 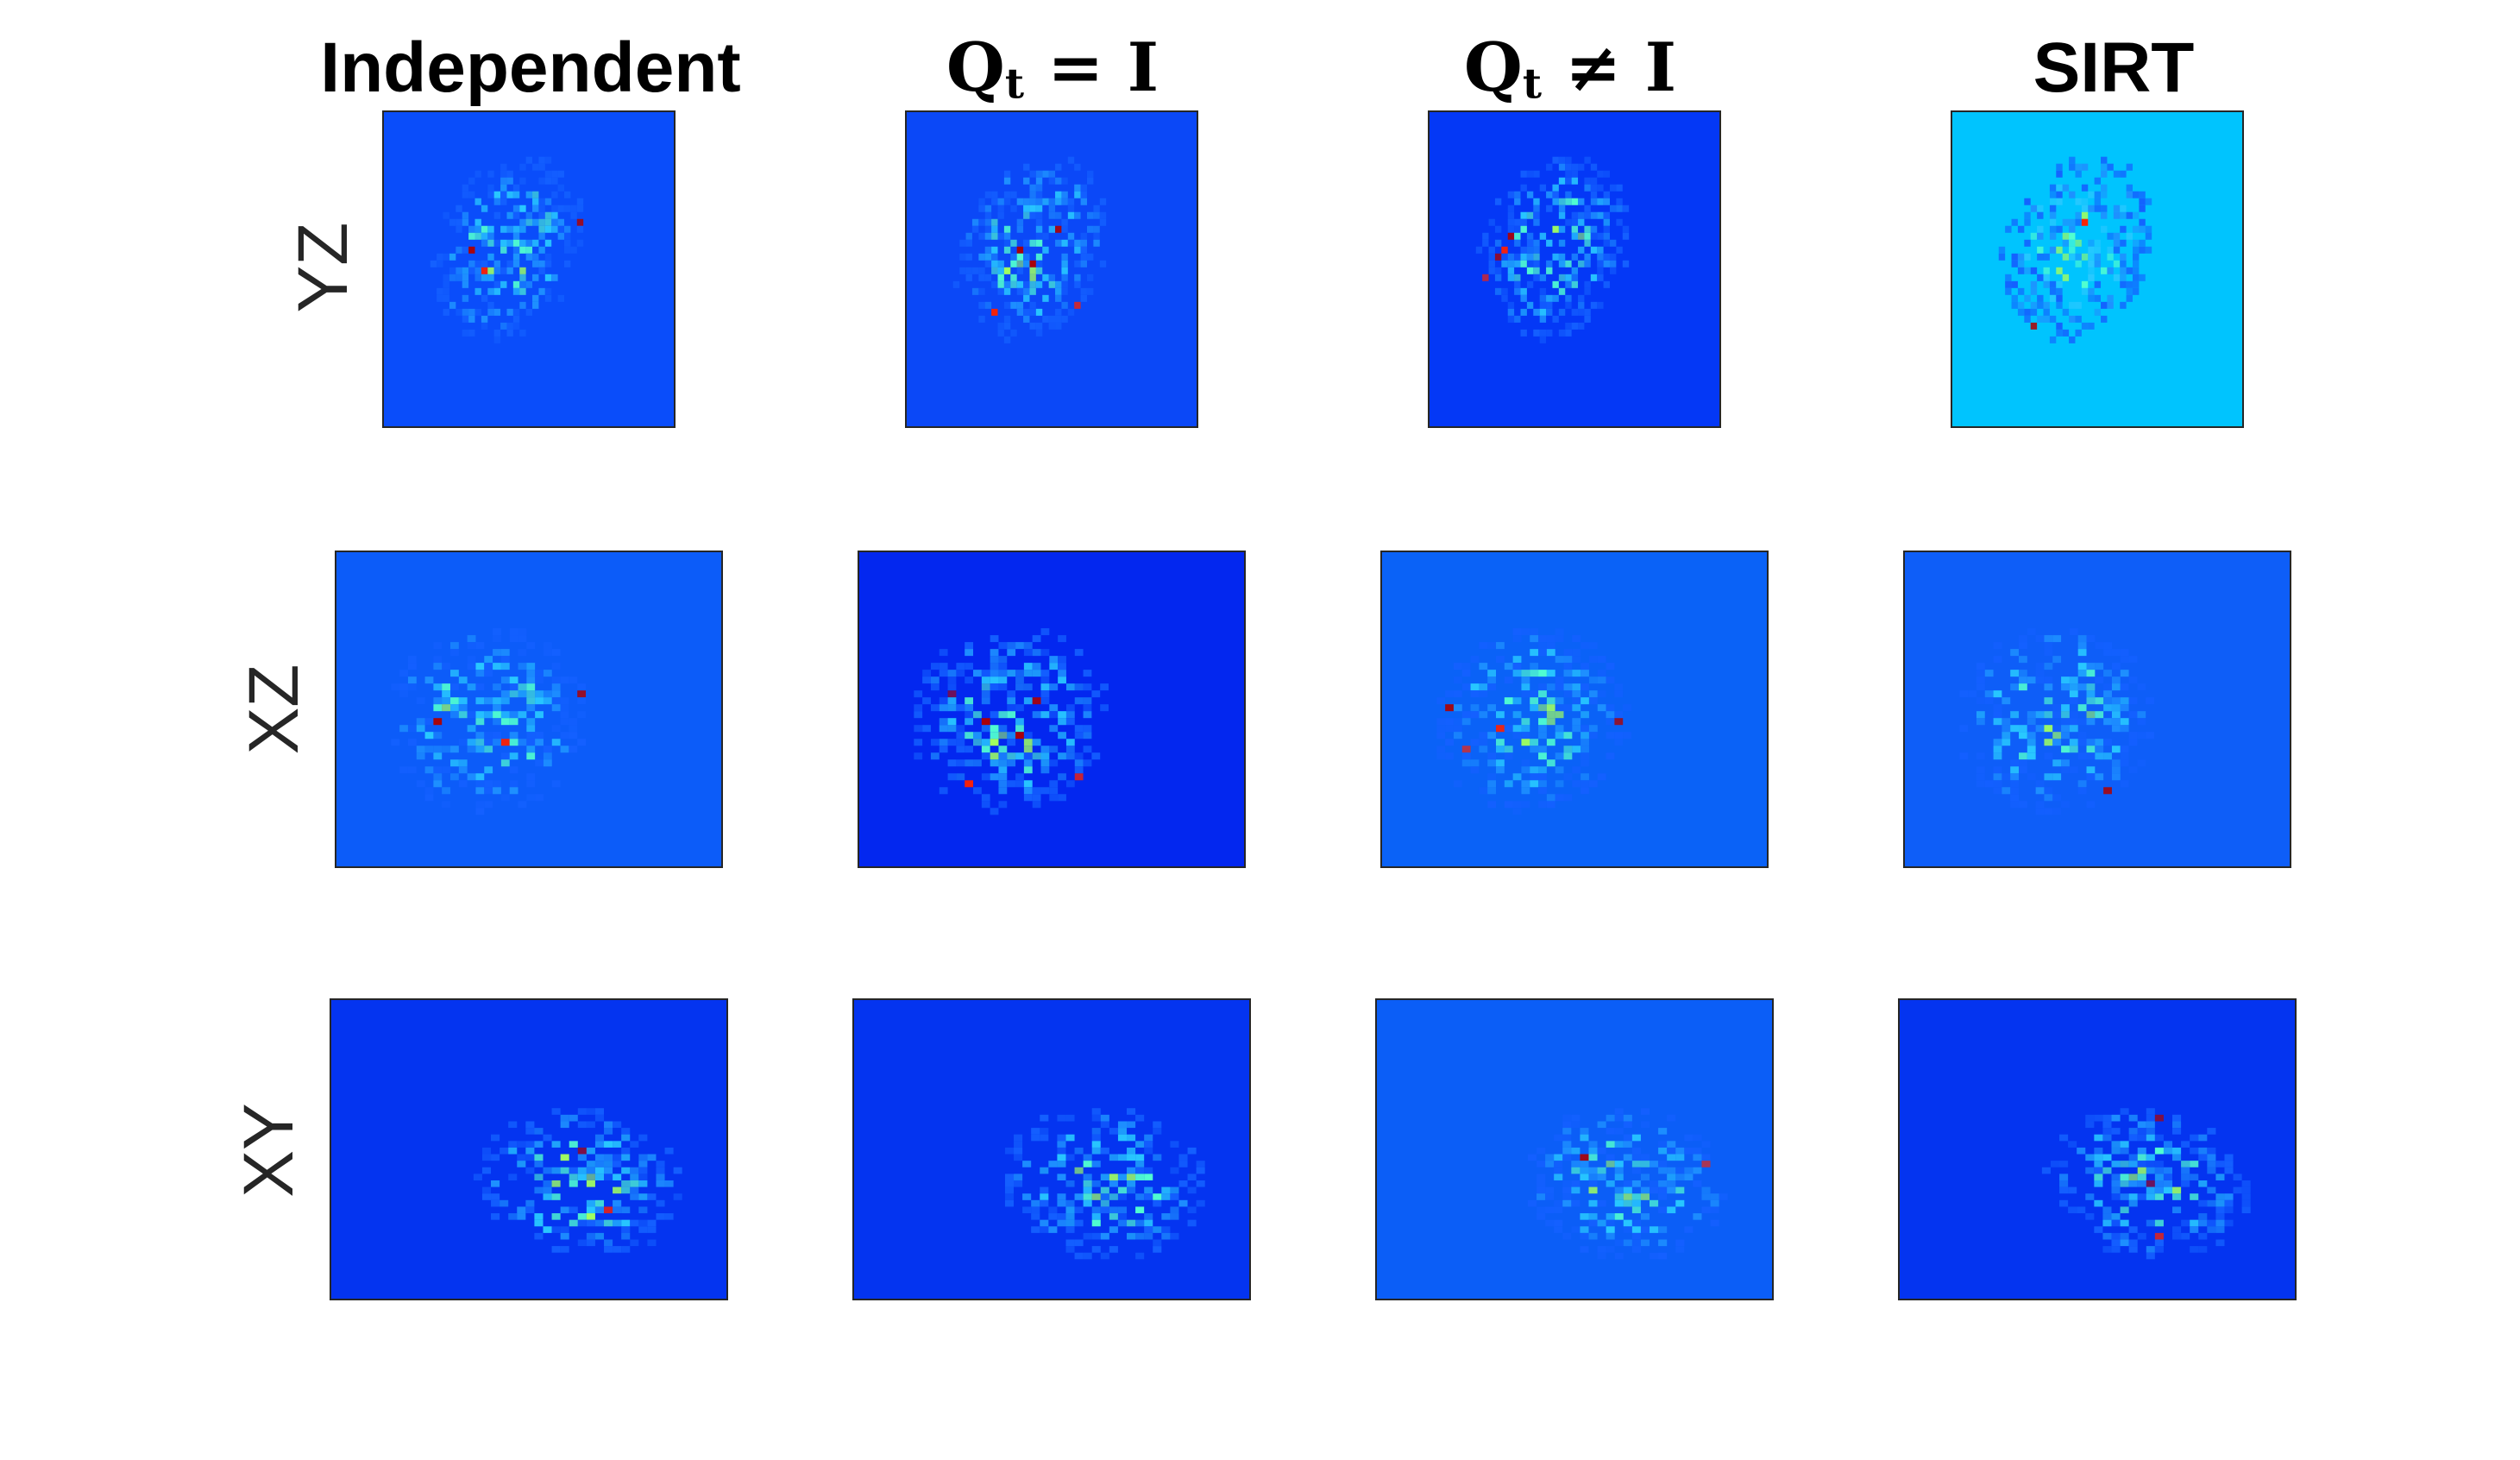 I want to click on column-title-qt-not-equal-i: Qt ≠ I, so click(x=1570, y=68).